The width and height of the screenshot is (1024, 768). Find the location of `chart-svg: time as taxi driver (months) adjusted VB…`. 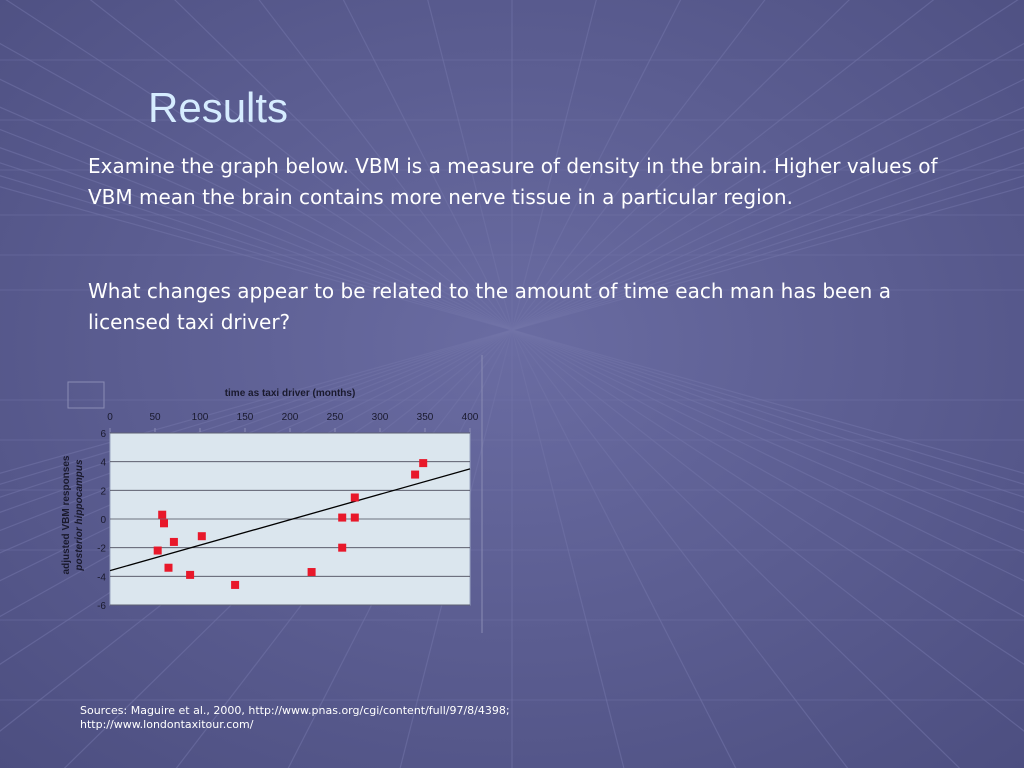

chart-svg: time as taxi driver (months) adjusted VB… is located at coordinates (272, 494).